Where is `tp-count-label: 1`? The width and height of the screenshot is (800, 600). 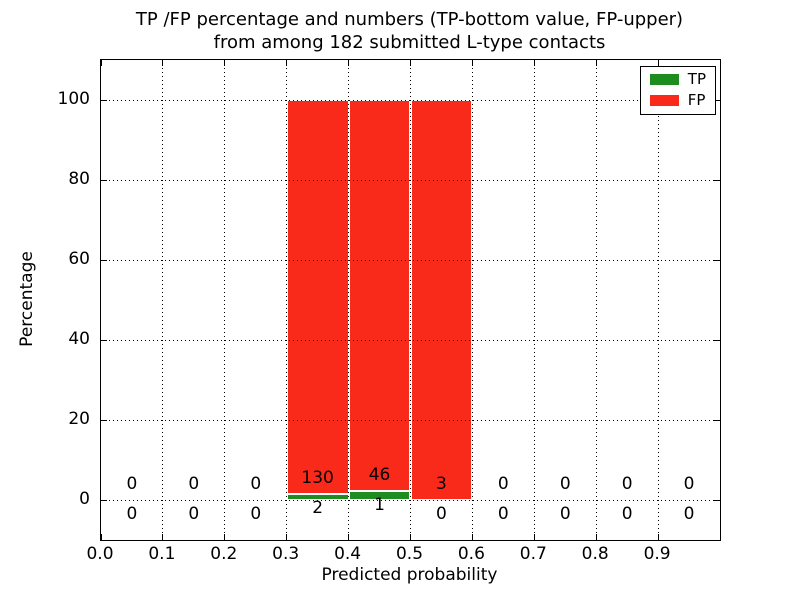
tp-count-label: 1 is located at coordinates (379, 505).